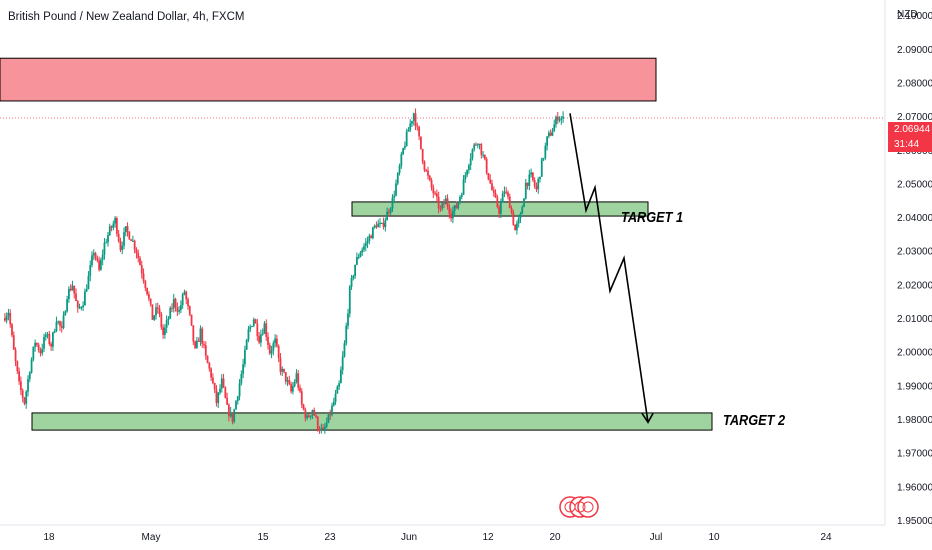 The width and height of the screenshot is (932, 550). Describe the element at coordinates (914, 50) in the screenshot. I see `price-tick-label: 2.09000` at that location.